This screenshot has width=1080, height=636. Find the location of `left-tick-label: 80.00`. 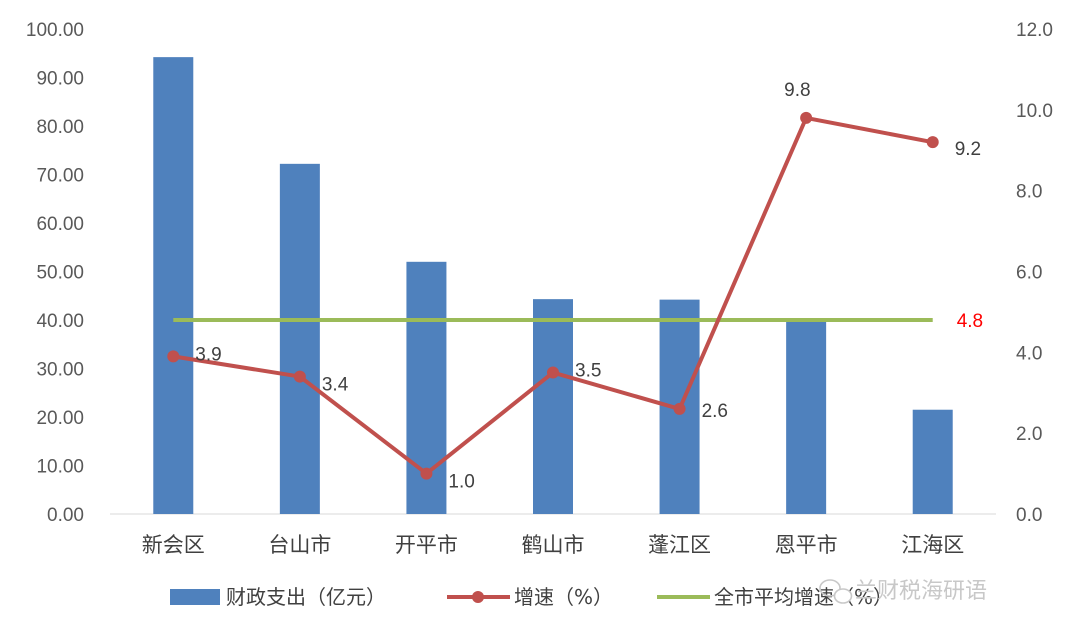

left-tick-label: 80.00 is located at coordinates (60, 127).